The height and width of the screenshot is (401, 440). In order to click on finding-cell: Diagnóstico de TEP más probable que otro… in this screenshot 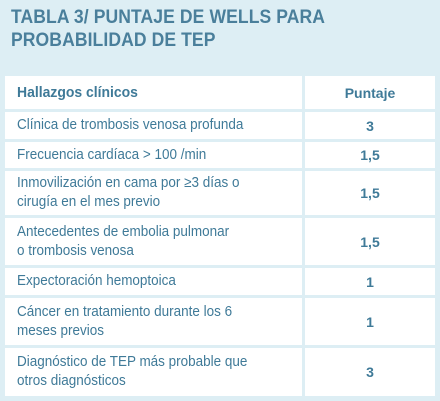, I will do `click(153, 372)`.